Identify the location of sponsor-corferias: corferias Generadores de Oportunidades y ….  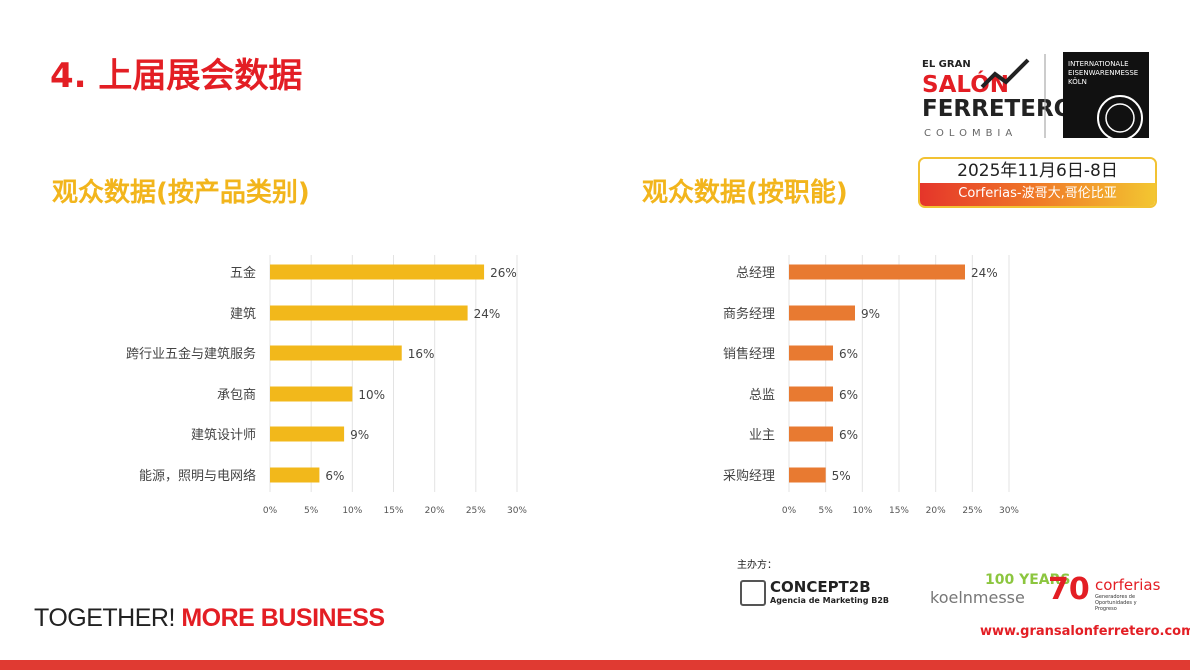
(1127, 594).